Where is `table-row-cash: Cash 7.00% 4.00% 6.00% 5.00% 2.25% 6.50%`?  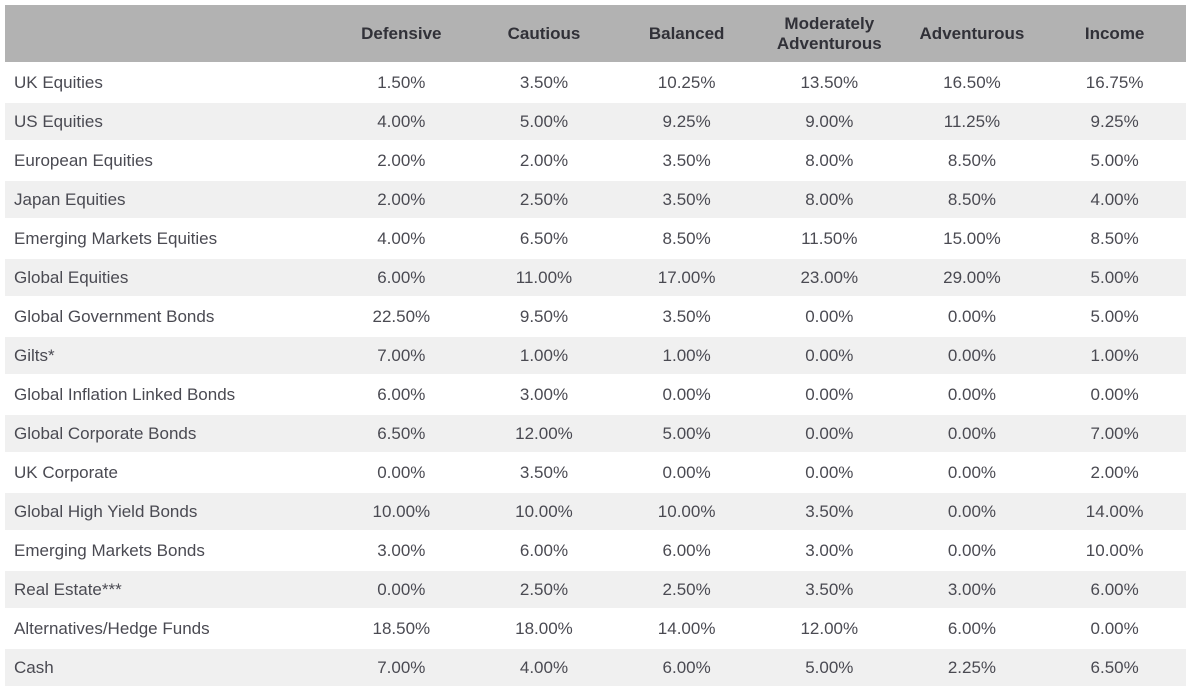 table-row-cash: Cash 7.00% 4.00% 6.00% 5.00% 2.25% 6.50% is located at coordinates (595, 668).